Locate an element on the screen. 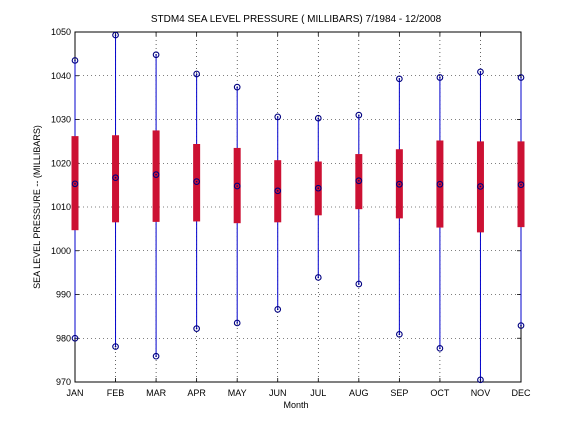 The height and width of the screenshot is (432, 576). x-tick-label: DEC is located at coordinates (521, 393).